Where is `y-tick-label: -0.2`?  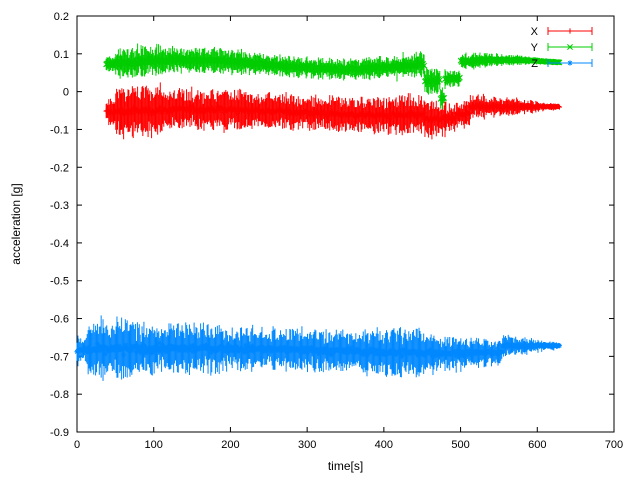 y-tick-label: -0.2 is located at coordinates (59, 168).